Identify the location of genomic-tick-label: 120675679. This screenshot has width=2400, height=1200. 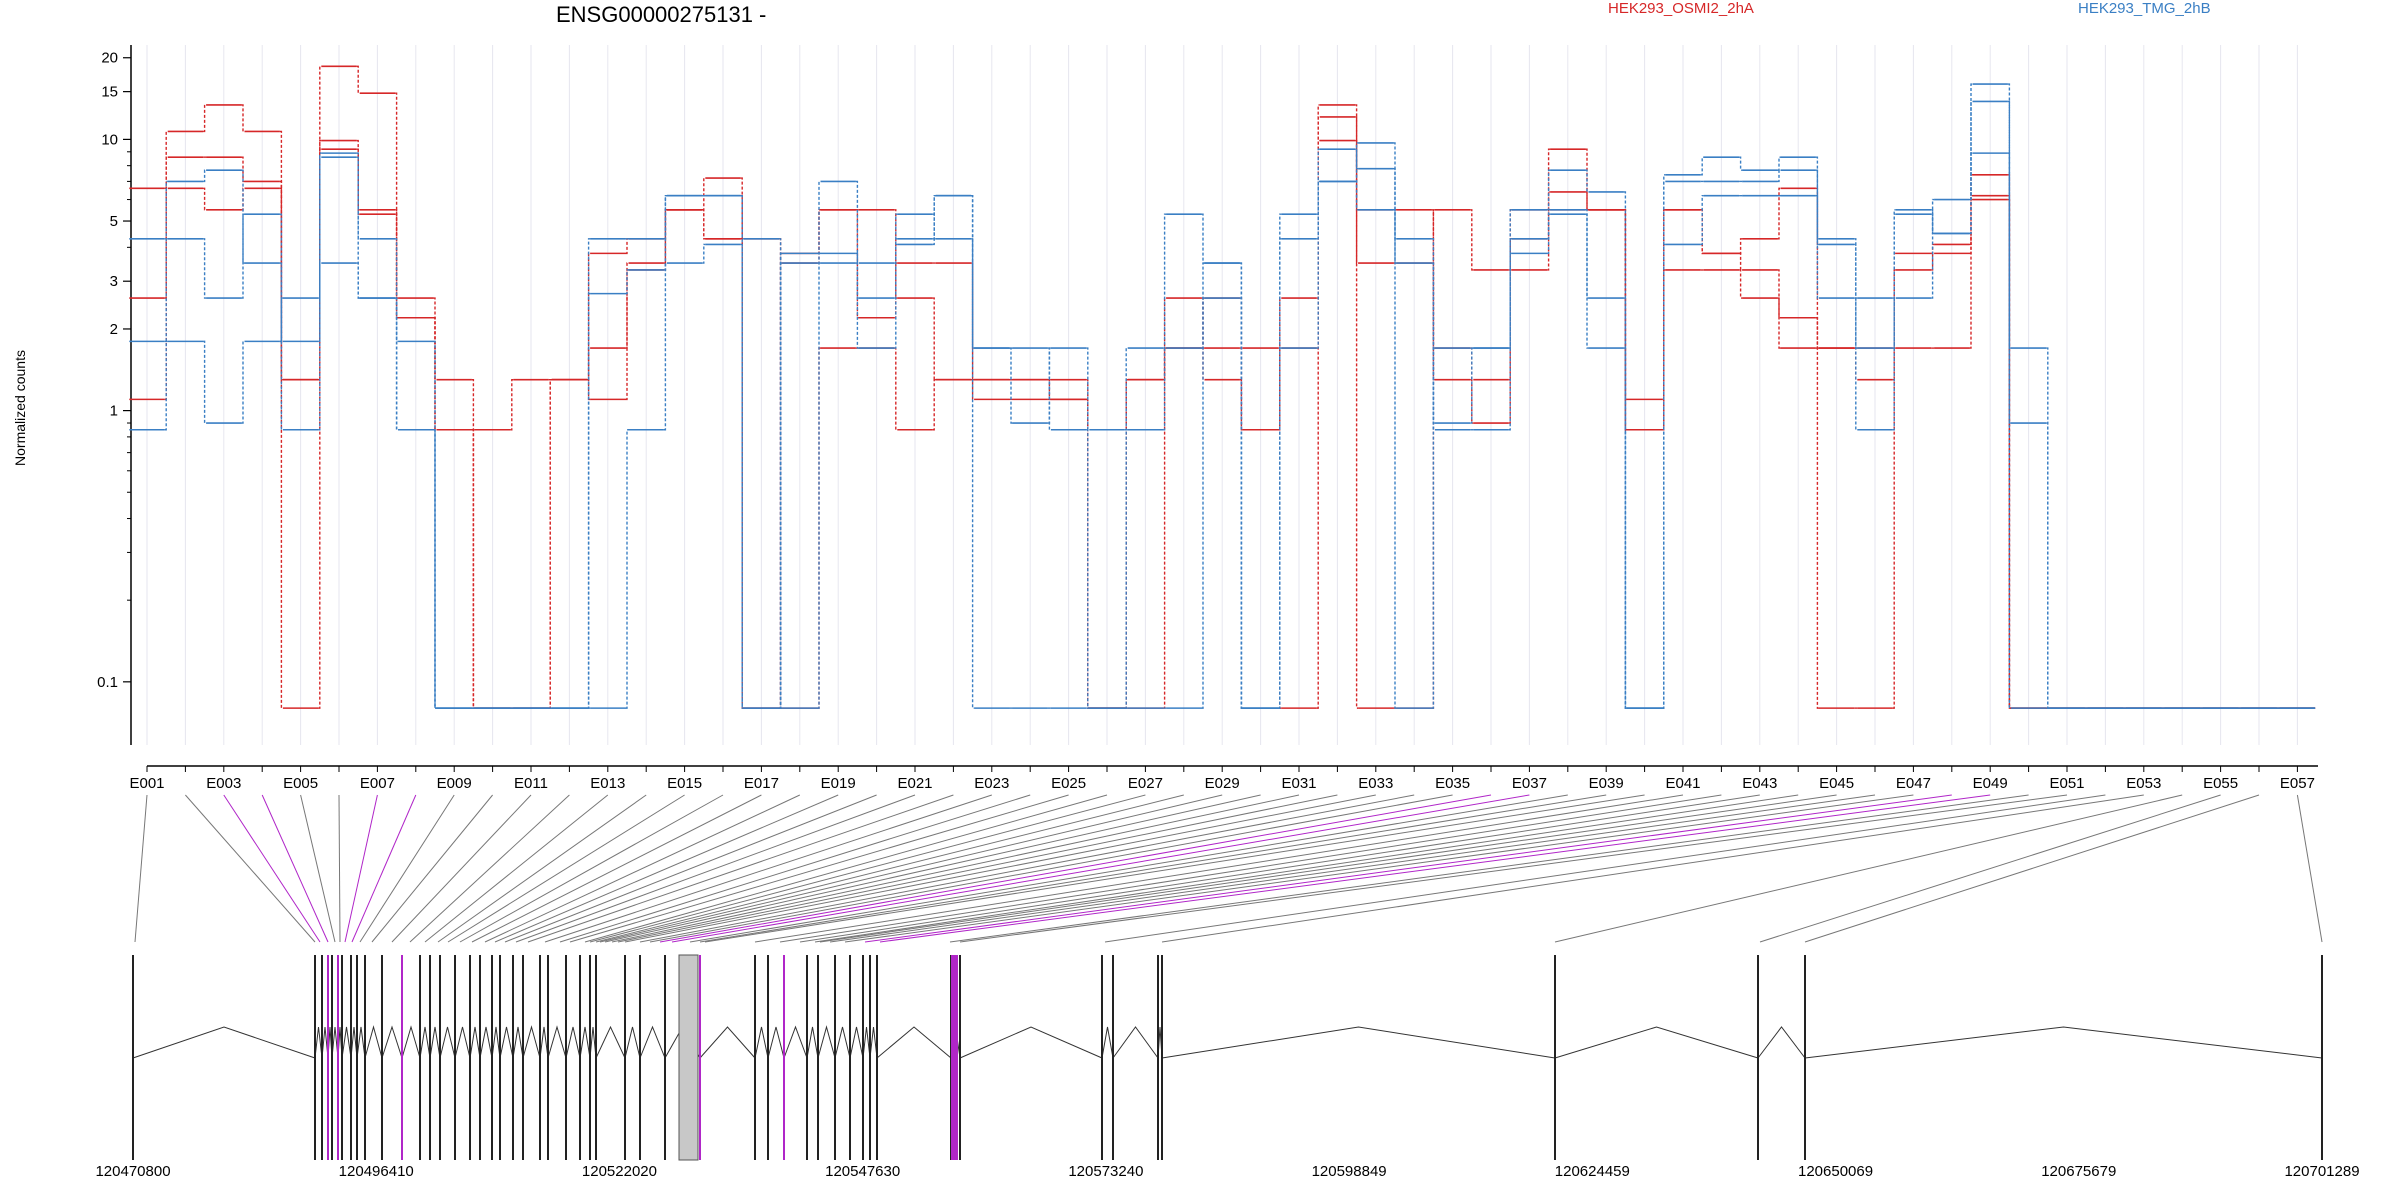
(2078, 1171).